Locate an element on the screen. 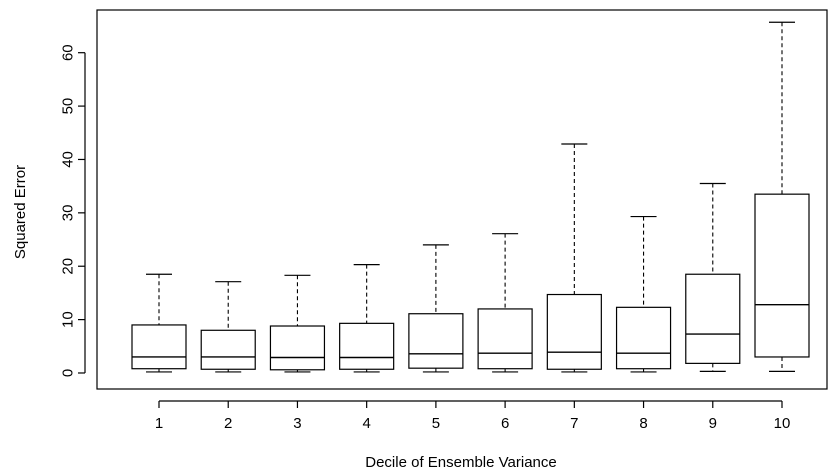 This screenshot has height=472, width=833. x-axis-title: Decile of Ensemble Variance is located at coordinates (460, 462).